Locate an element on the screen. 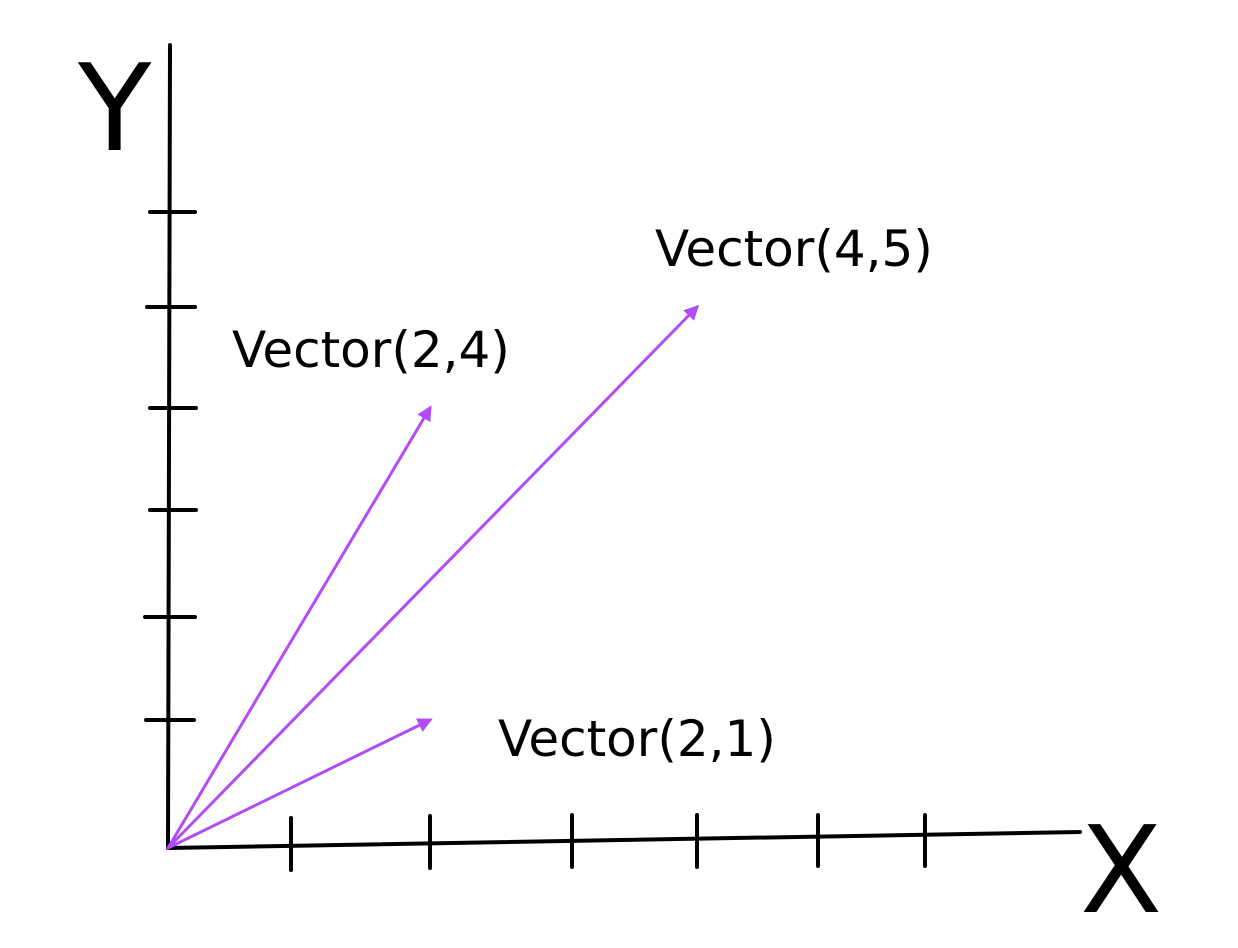  y-axis-label: Y is located at coordinates (114, 109).